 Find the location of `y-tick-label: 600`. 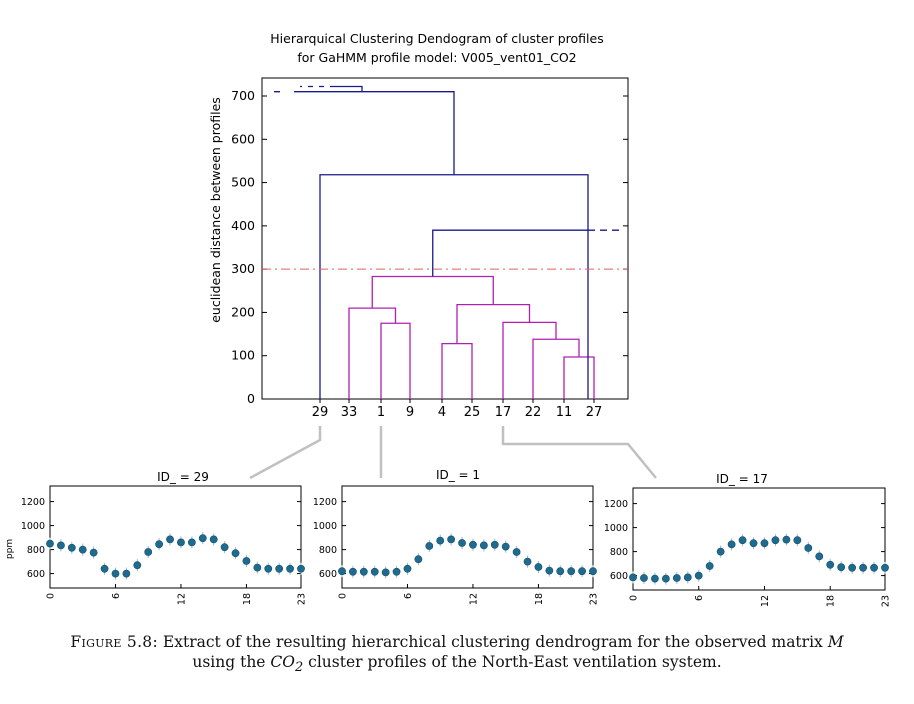

y-tick-label: 600 is located at coordinates (243, 138).